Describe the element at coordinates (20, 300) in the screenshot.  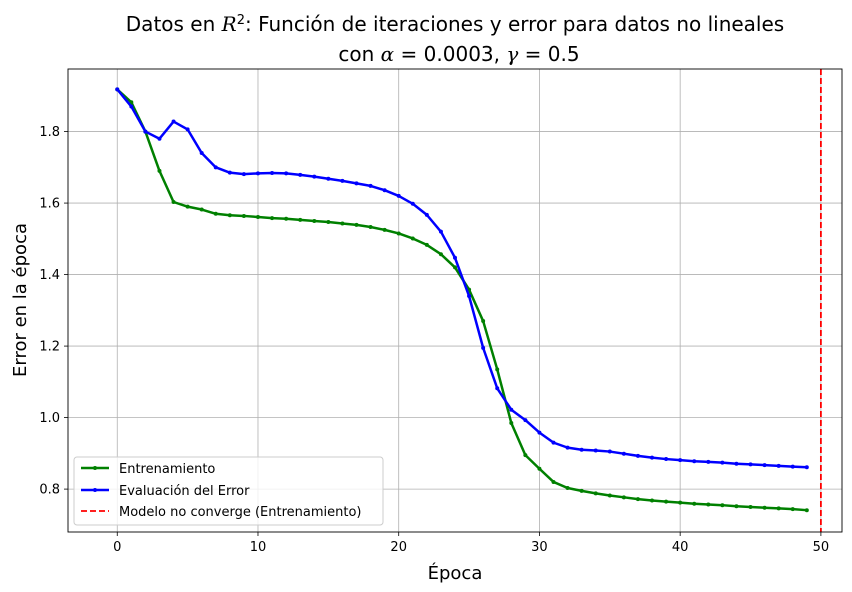
I see `y-axis-label: Error en la época` at that location.